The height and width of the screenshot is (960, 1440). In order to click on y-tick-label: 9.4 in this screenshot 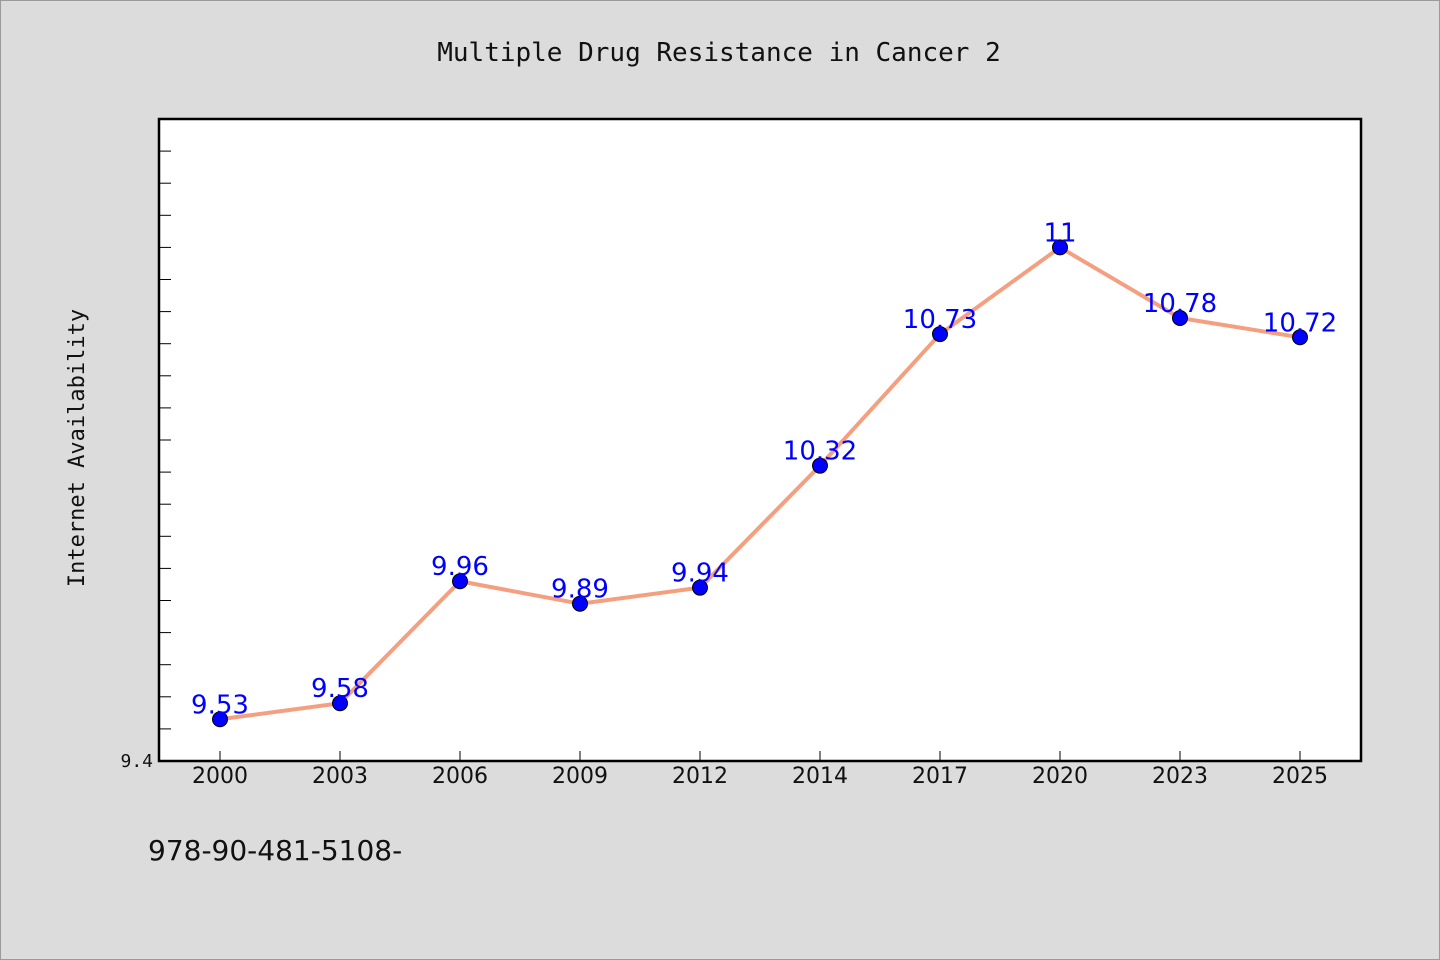, I will do `click(136, 761)`.